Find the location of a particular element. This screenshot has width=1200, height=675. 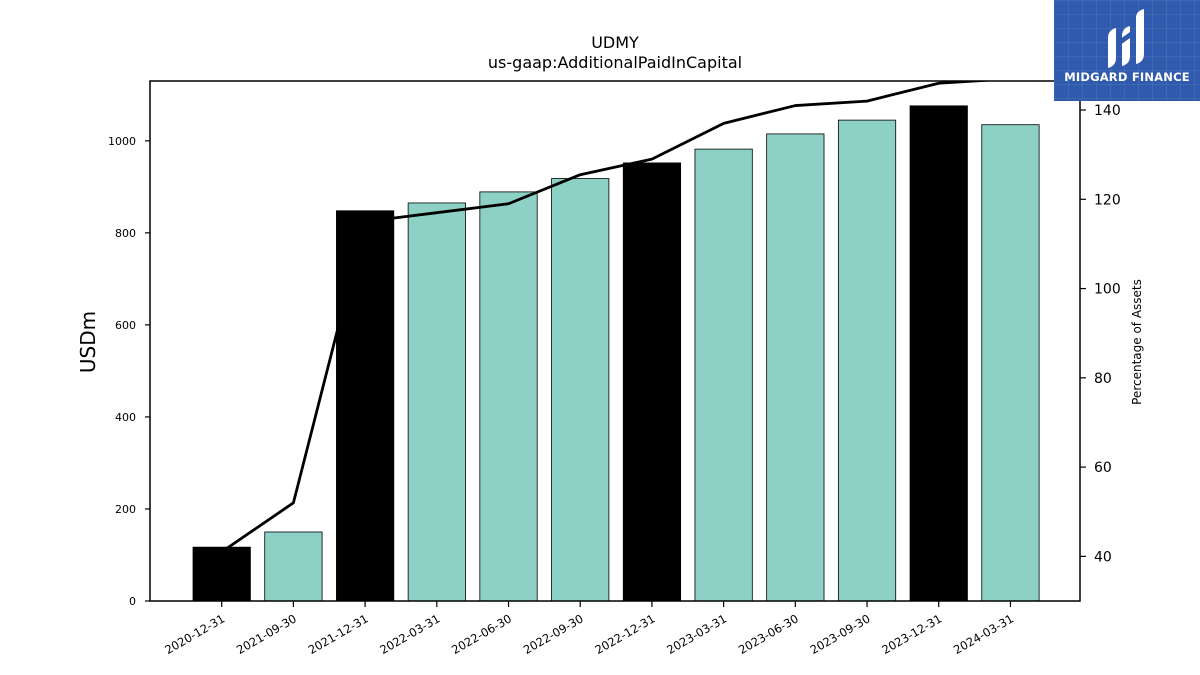

y-tick-label: 0 is located at coordinates (132, 601).